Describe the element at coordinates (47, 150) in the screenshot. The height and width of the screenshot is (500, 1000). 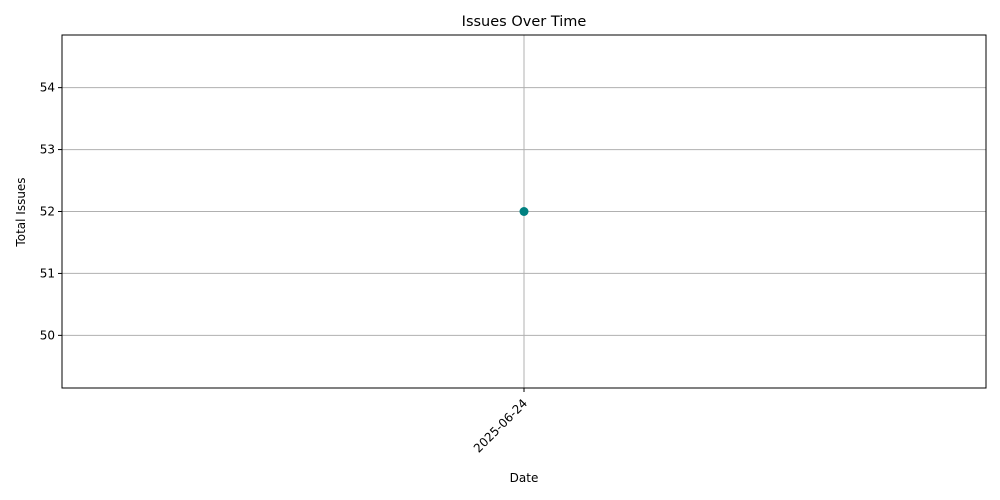
I see `y-tick-label: 53` at that location.